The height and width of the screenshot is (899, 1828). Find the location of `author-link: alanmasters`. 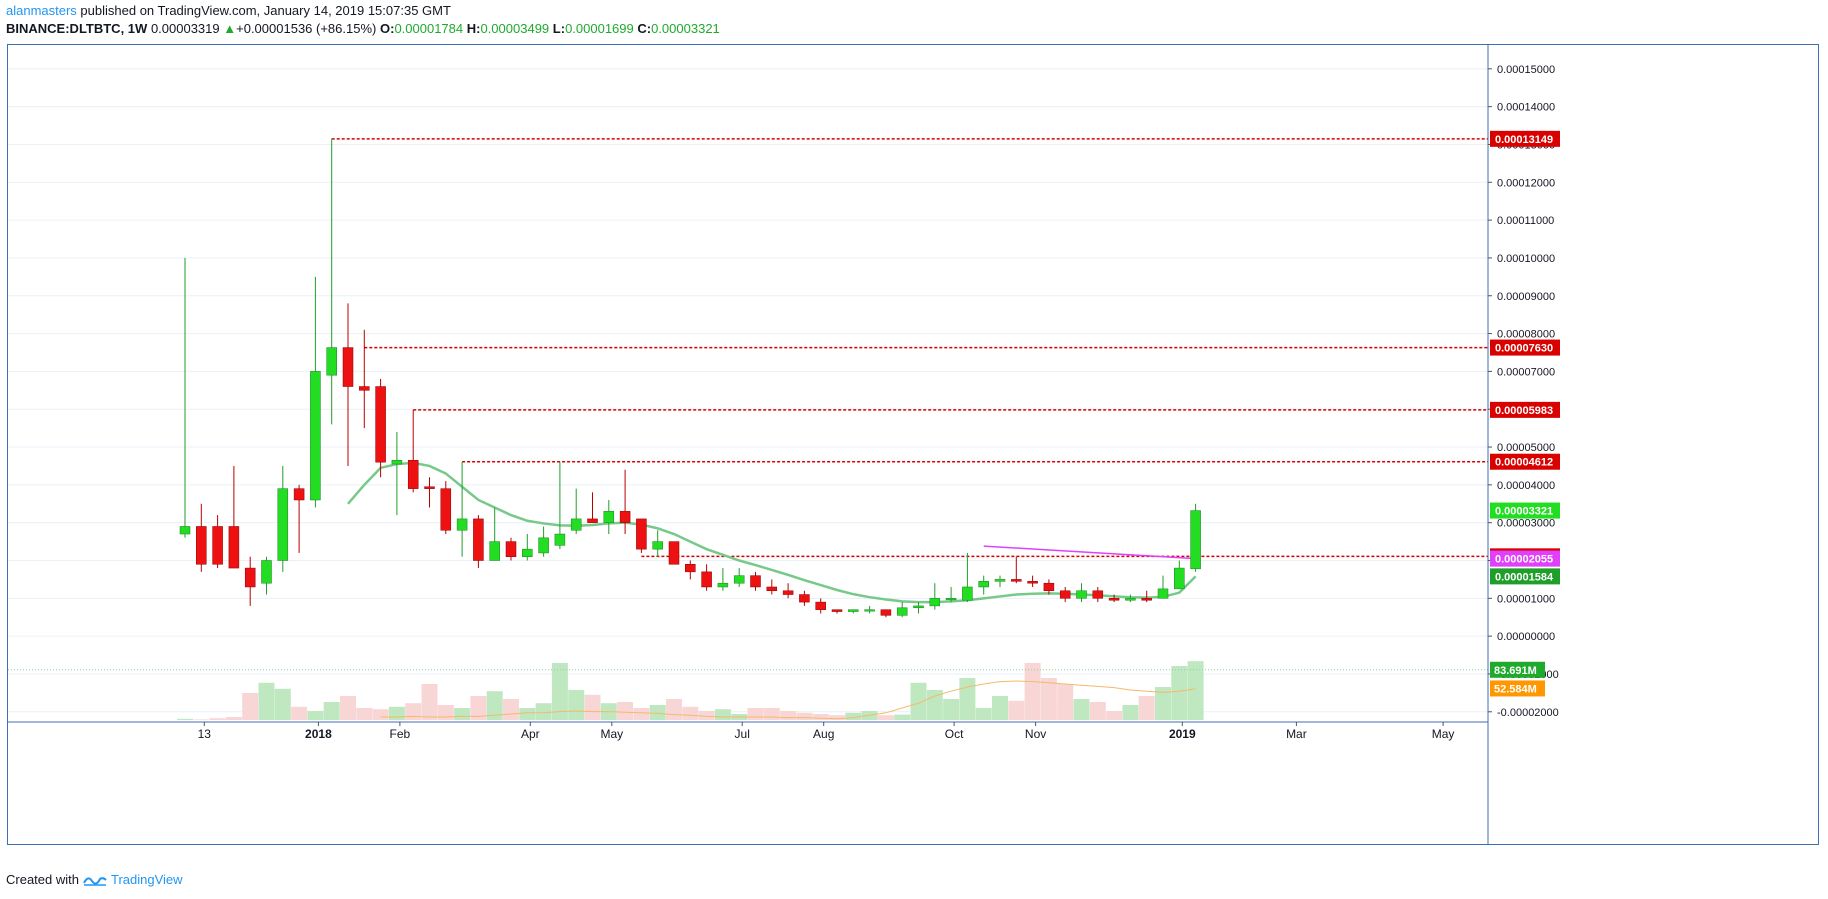

author-link: alanmasters is located at coordinates (41, 10).